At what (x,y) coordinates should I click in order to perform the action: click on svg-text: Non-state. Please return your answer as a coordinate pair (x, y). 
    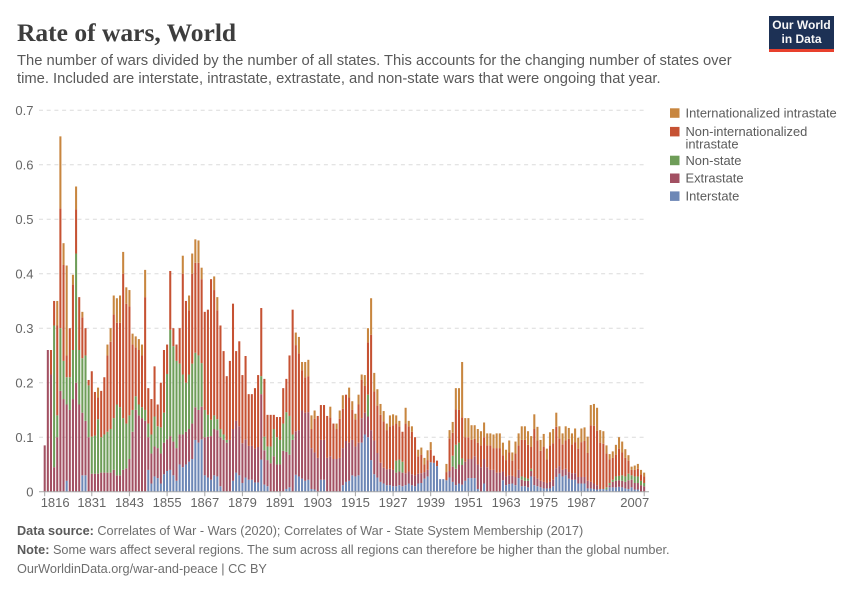
    Looking at the image, I should click on (714, 160).